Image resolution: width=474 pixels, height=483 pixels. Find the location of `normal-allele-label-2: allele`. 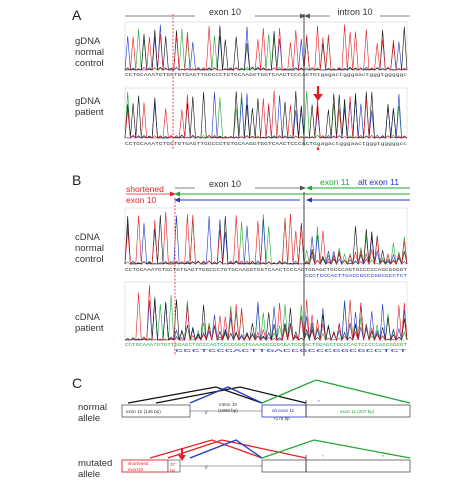

normal-allele-label-2: allele is located at coordinates (89, 418).